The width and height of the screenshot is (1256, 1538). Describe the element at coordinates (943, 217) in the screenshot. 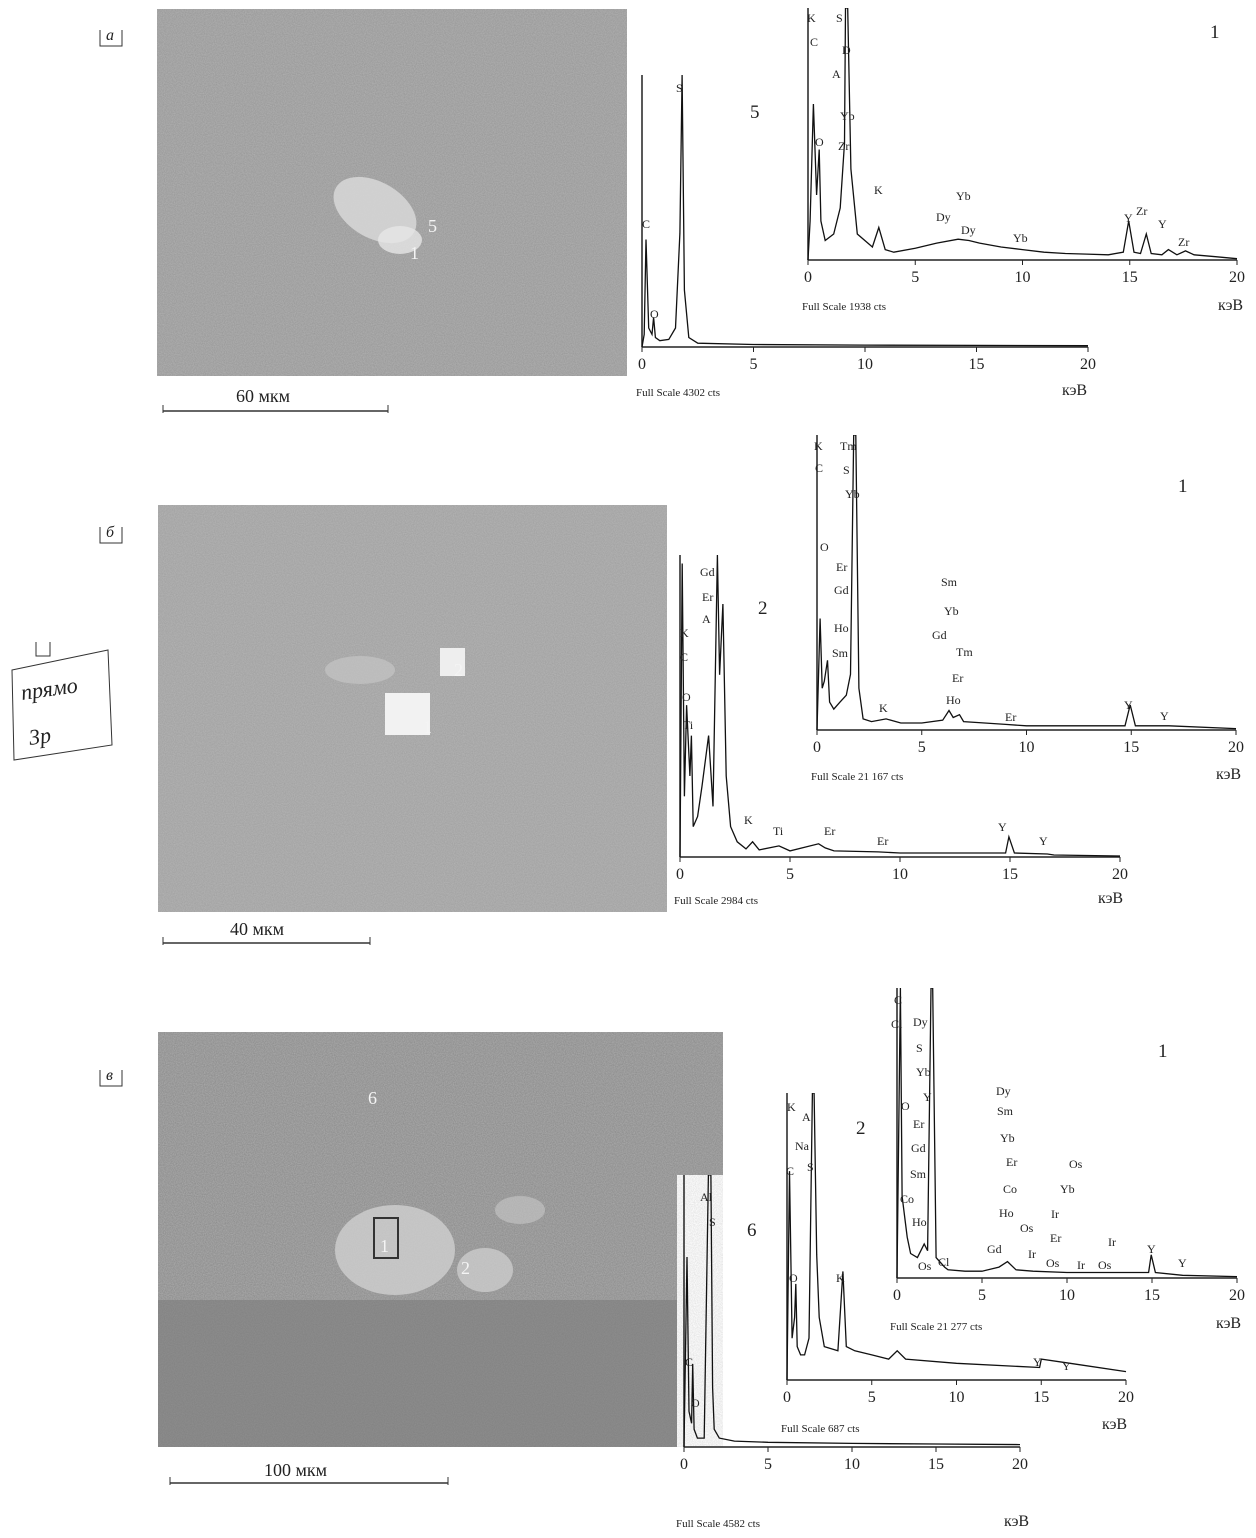

I see `peak-label: Dy` at that location.